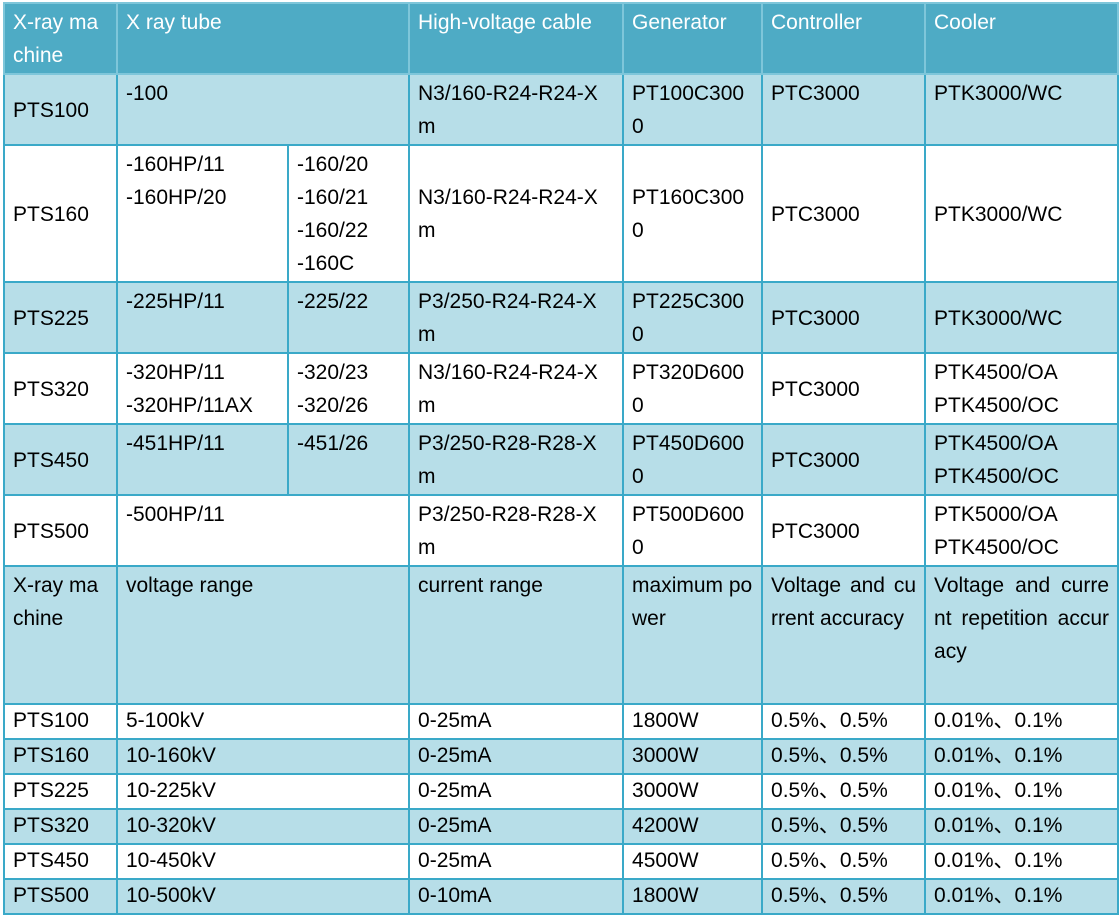 The width and height of the screenshot is (1120, 915). Describe the element at coordinates (263, 635) in the screenshot. I see `spec-header-voltage: voltage range` at that location.